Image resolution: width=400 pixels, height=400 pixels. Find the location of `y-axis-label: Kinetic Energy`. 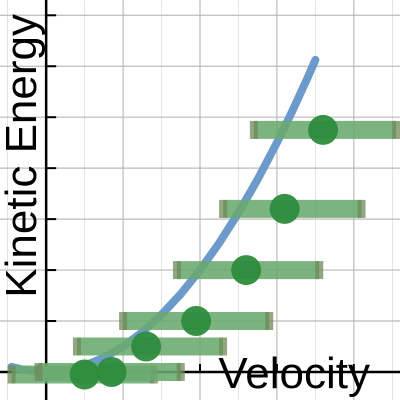

y-axis-label: Kinetic Energy is located at coordinates (23, 156).